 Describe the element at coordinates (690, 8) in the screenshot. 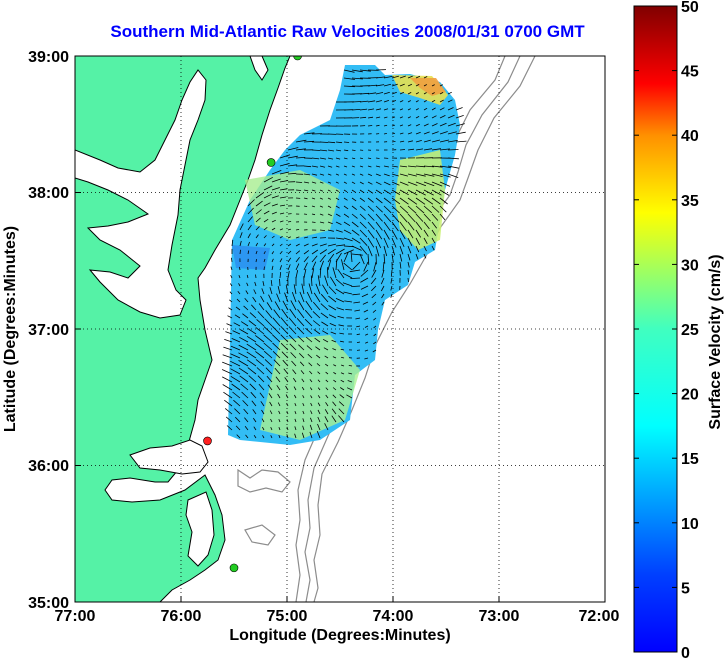

I see `colorbar-tick-label: 50` at that location.